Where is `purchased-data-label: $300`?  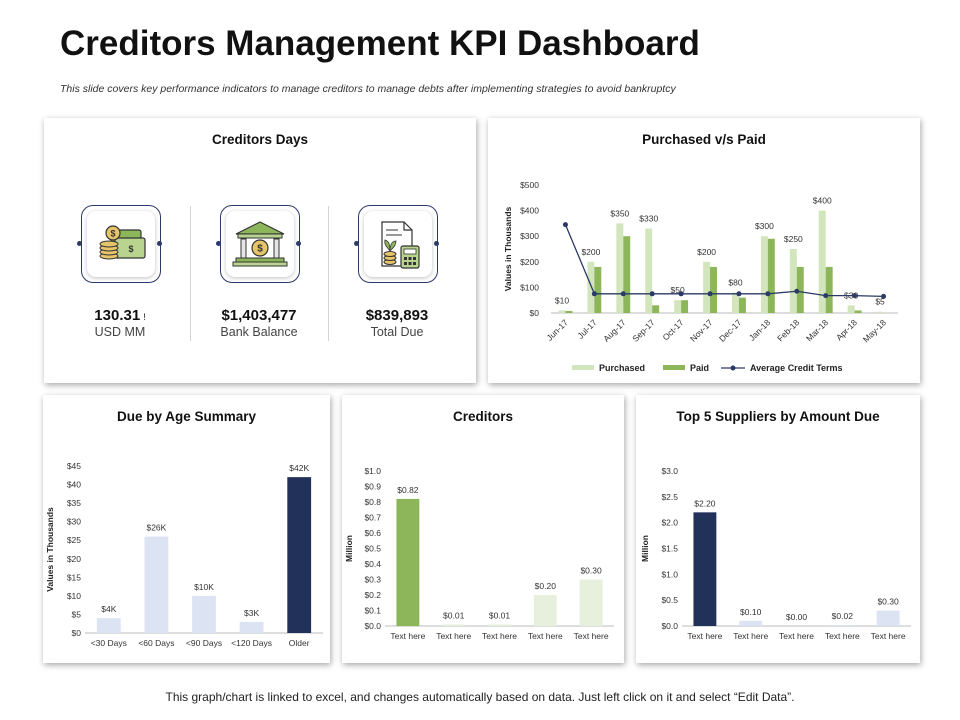 purchased-data-label: $300 is located at coordinates (764, 226).